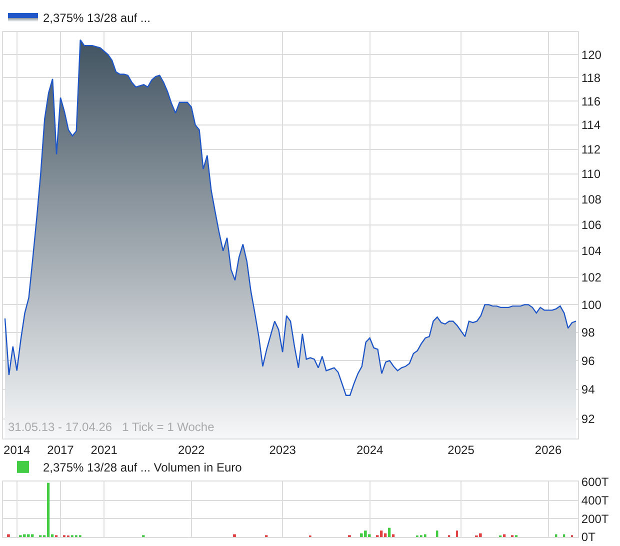 Image resolution: width=620 pixels, height=546 pixels. Describe the element at coordinates (591, 199) in the screenshot. I see `y-tick-label: 108` at that location.